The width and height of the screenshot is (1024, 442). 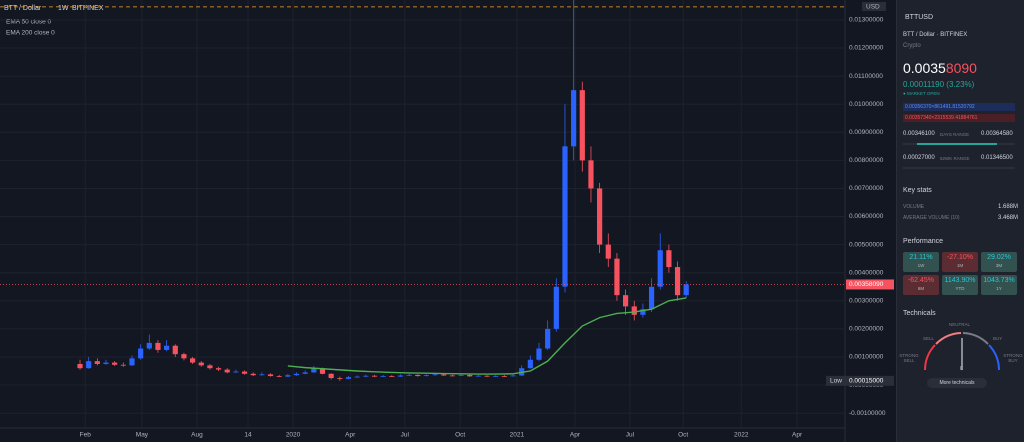 I want to click on exchange: BITFINEX, so click(x=88, y=8).